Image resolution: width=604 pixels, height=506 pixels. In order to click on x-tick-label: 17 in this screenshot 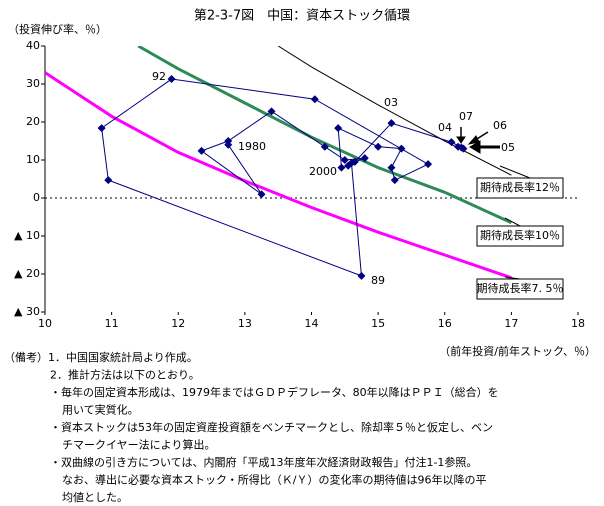, I will do `click(511, 323)`.